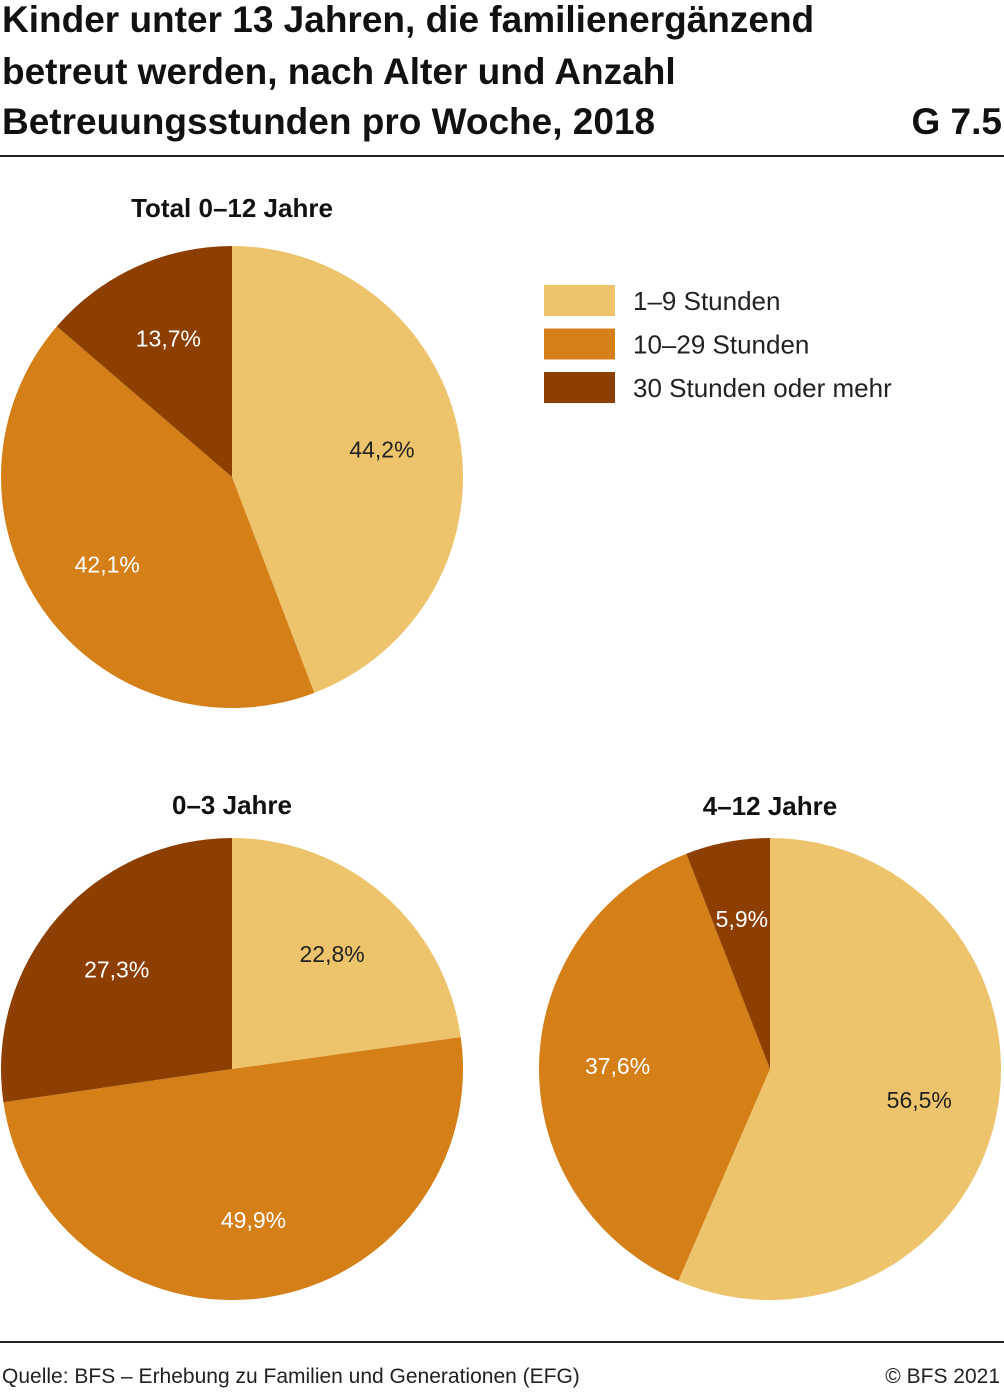  I want to click on value-label: 13,7%, so click(168, 338).